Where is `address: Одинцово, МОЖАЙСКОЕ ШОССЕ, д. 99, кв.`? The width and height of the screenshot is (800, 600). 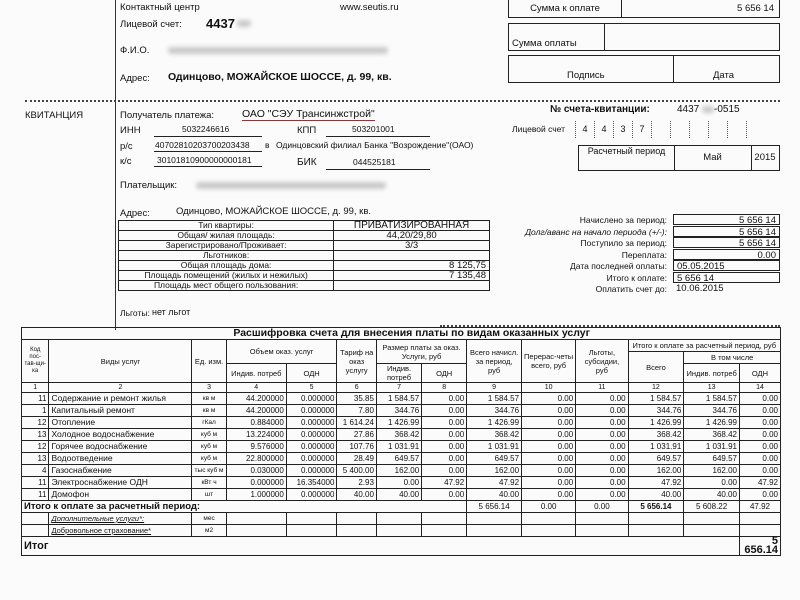
address: Одинцово, МОЖАЙСКОЕ ШОССЕ, д. 99, кв. is located at coordinates (280, 77).